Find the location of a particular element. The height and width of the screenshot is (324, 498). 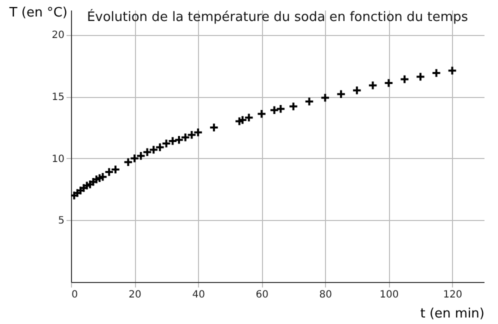

x-tick-label: 100 is located at coordinates (389, 295).